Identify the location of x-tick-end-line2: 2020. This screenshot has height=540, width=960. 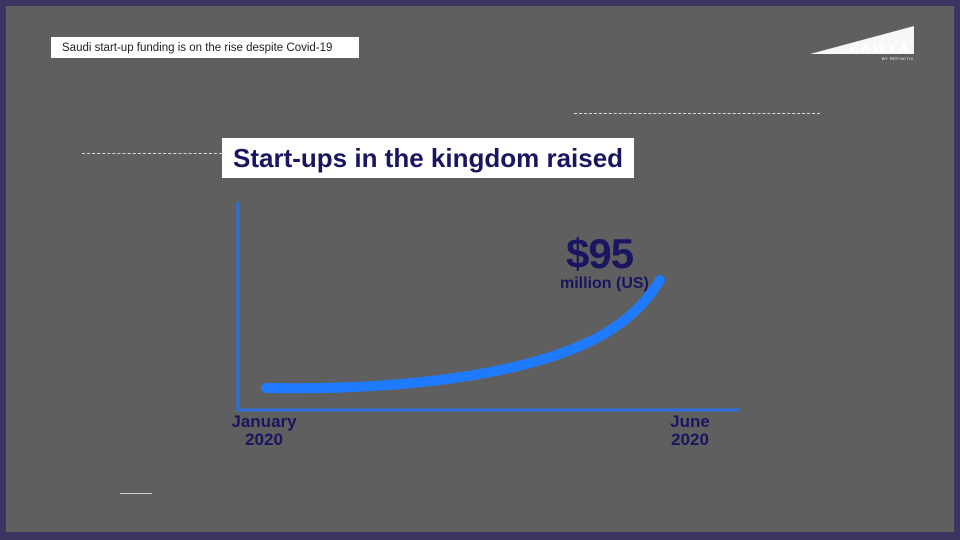
(690, 439).